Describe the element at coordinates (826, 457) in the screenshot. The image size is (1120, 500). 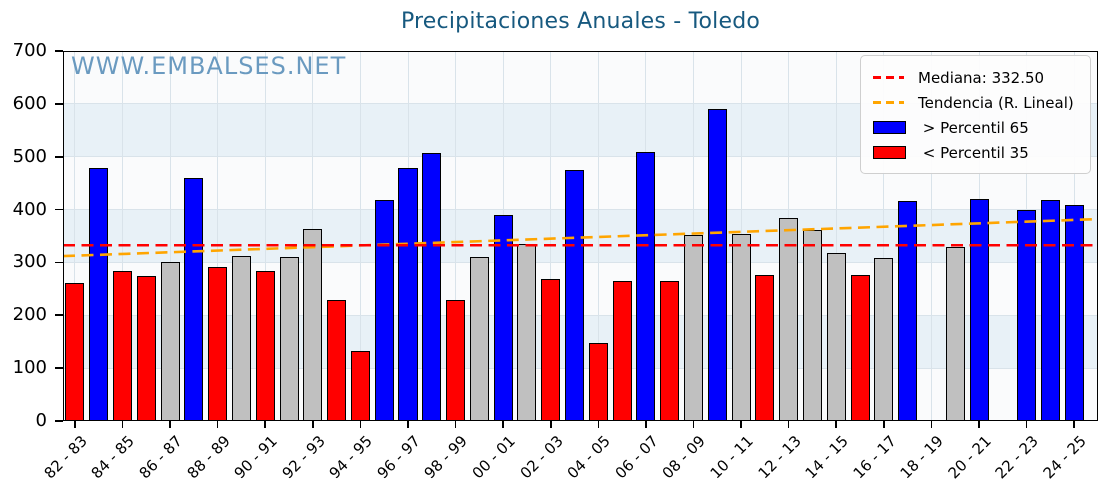
I see `x-tick-label: 14 - 15` at that location.